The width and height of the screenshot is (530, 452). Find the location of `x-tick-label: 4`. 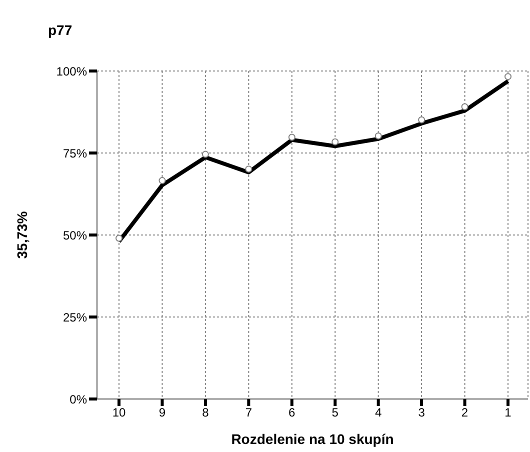

x-tick-label: 4 is located at coordinates (378, 413).